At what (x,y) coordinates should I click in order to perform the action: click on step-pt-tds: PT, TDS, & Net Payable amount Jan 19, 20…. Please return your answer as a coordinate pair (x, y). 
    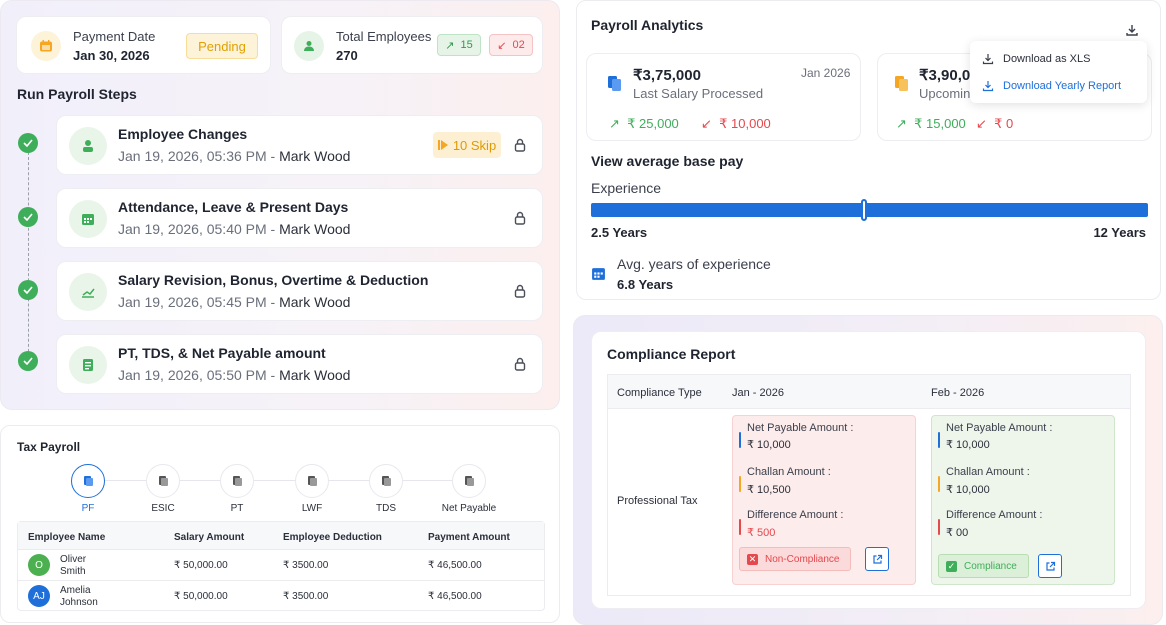
    Looking at the image, I should click on (299, 364).